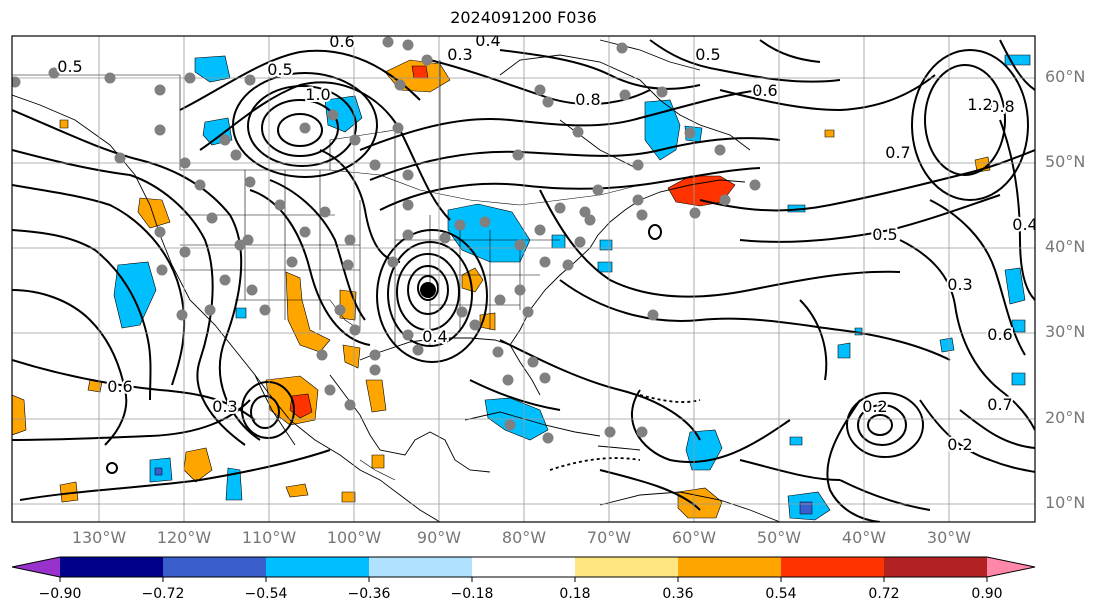 This screenshot has height=615, width=1105. I want to click on colorbar-tick-label: 0.72, so click(884, 594).